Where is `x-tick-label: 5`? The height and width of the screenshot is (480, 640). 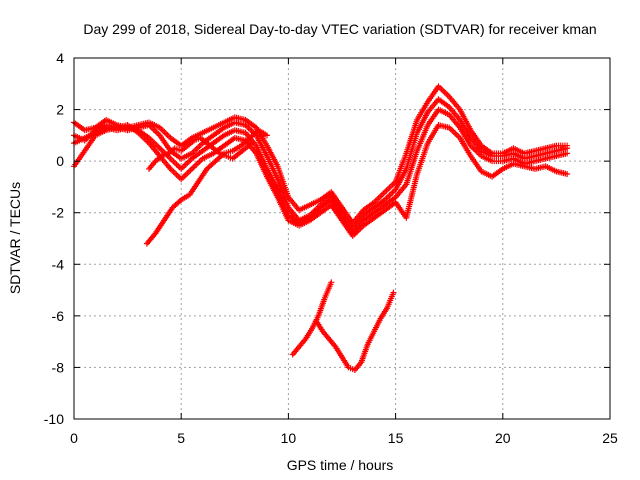
x-tick-label: 5 is located at coordinates (181, 438).